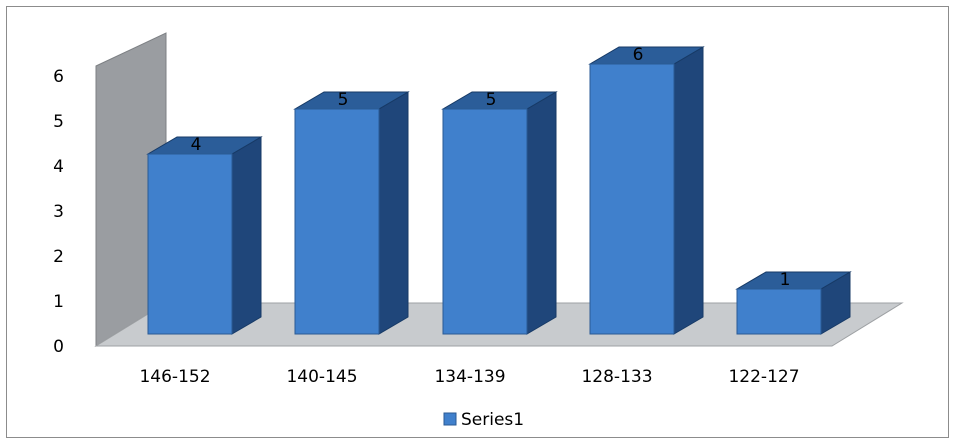 The height and width of the screenshot is (445, 955). Describe the element at coordinates (469, 377) in the screenshot. I see `x-tick-label: 134-139` at that location.